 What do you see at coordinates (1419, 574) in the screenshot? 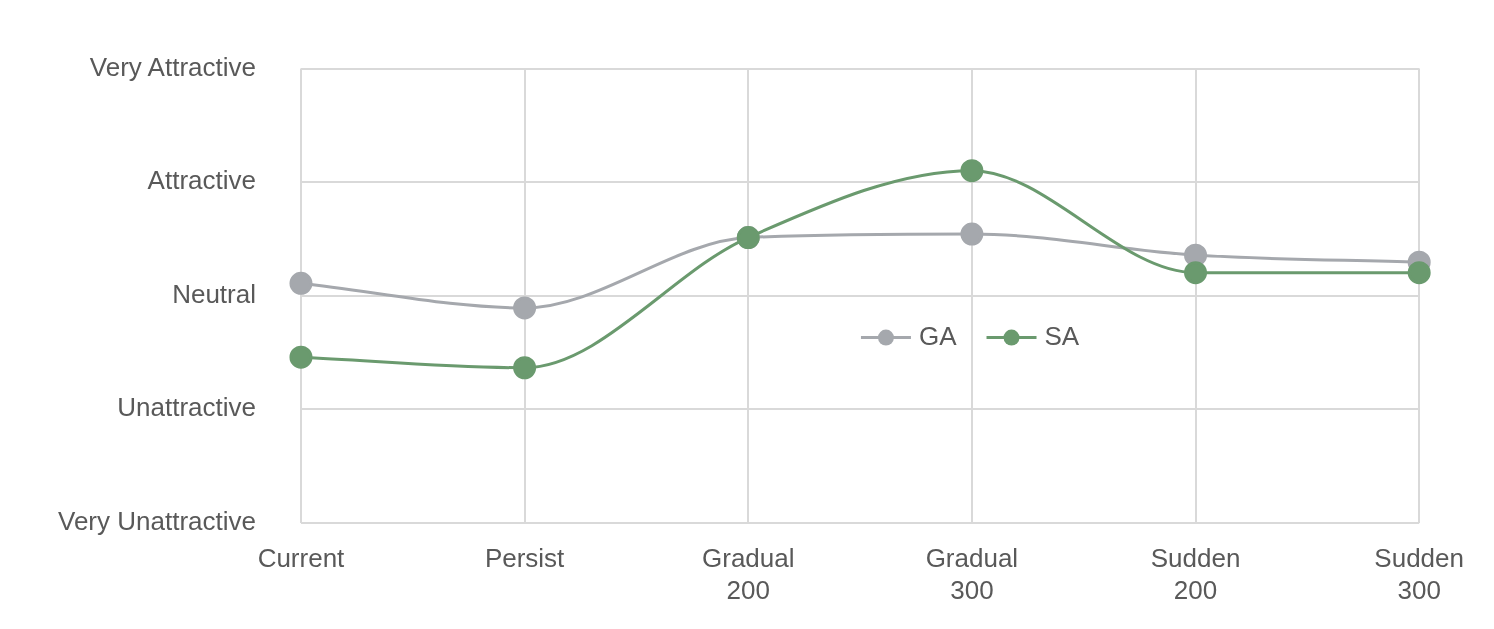
I see `x-tick-label: Sudden 300` at bounding box center [1419, 574].